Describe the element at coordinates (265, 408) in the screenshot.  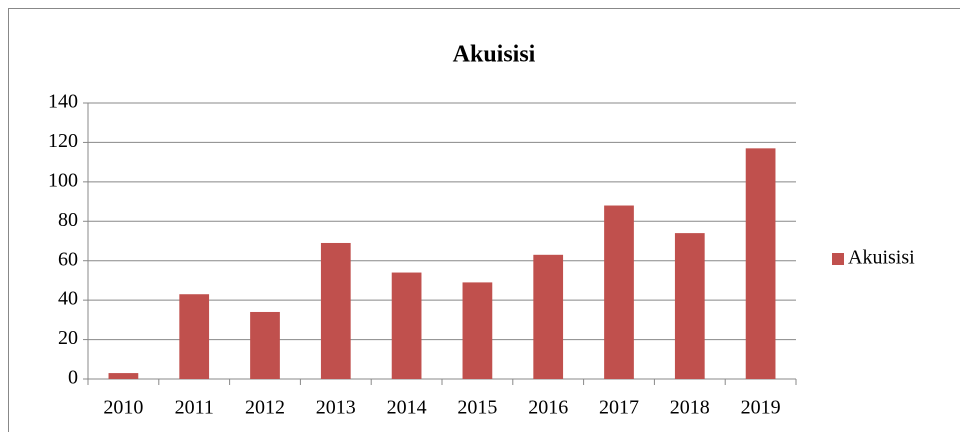
I see `x-tick-label: 2012` at that location.